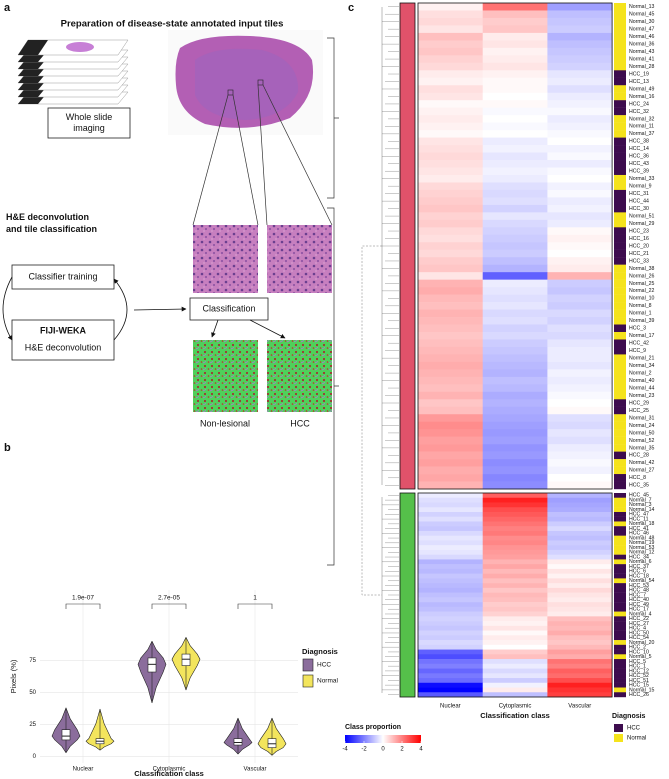  I want to click on box-label: Classifier training, so click(62, 276).